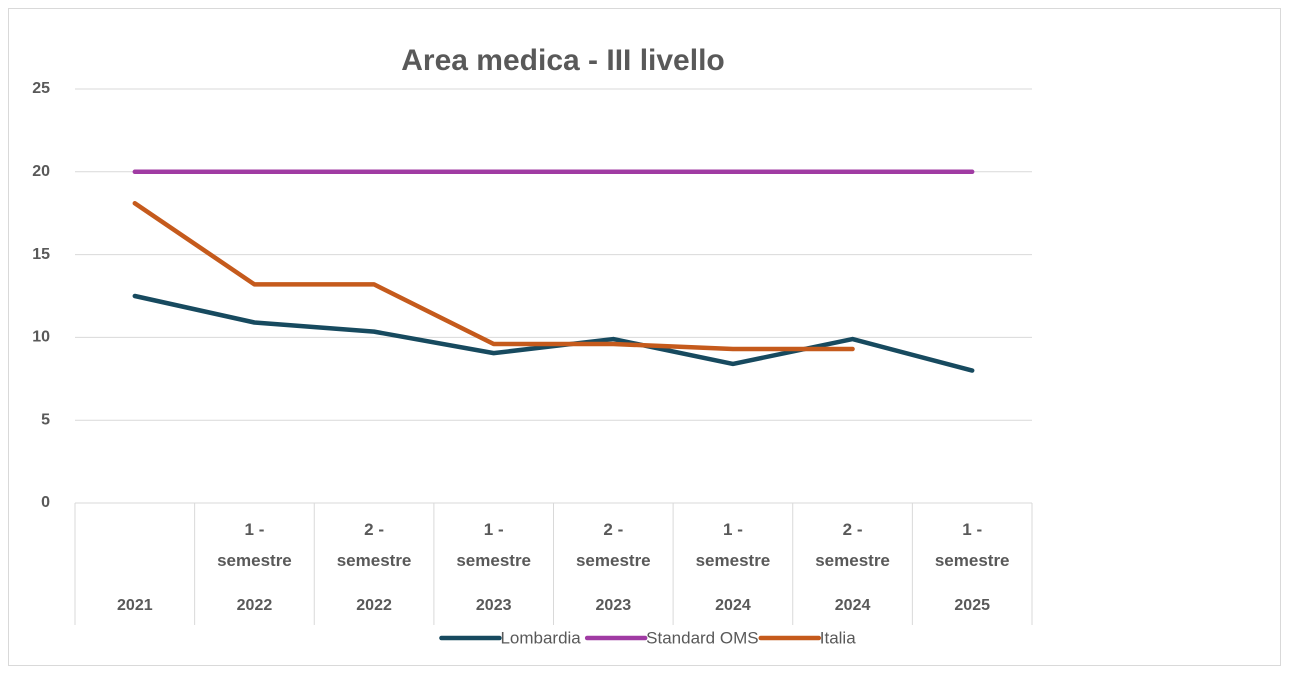 Image resolution: width=1290 pixels, height=676 pixels. Describe the element at coordinates (972, 605) in the screenshot. I see `x-tick-label: 2025` at that location.